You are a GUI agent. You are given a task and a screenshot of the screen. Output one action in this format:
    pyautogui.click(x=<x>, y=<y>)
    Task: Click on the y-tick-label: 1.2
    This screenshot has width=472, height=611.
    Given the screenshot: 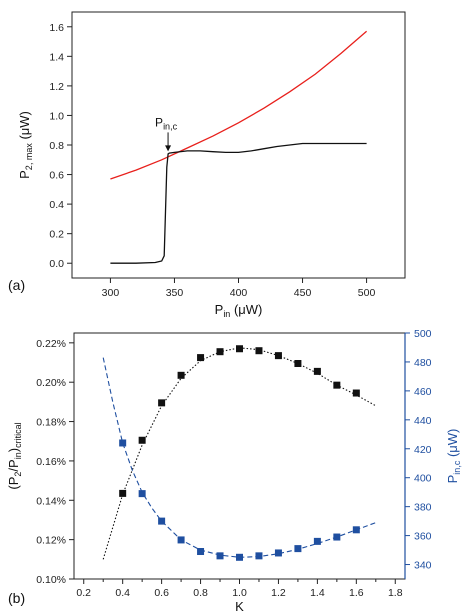 What is the action you would take?
    pyautogui.click(x=56, y=87)
    